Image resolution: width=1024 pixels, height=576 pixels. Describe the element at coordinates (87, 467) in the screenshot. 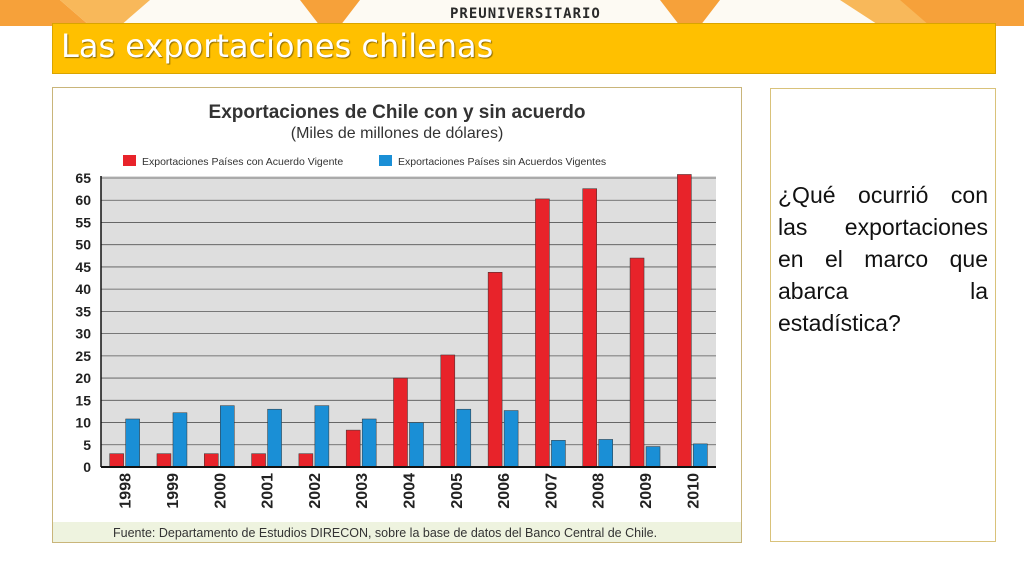

I see `y-tick-label: 0` at that location.